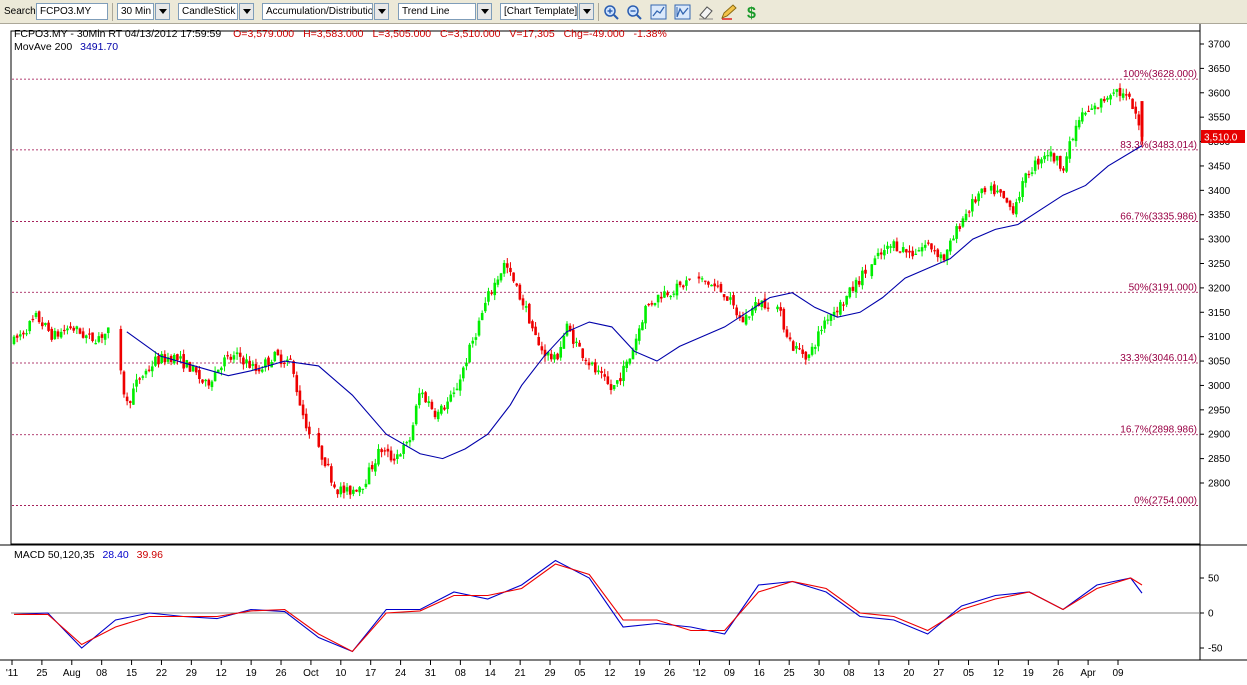 Image resolution: width=1247 pixels, height=685 pixels. I want to click on indicator-select: Accumulation/Distributior, so click(317, 11).